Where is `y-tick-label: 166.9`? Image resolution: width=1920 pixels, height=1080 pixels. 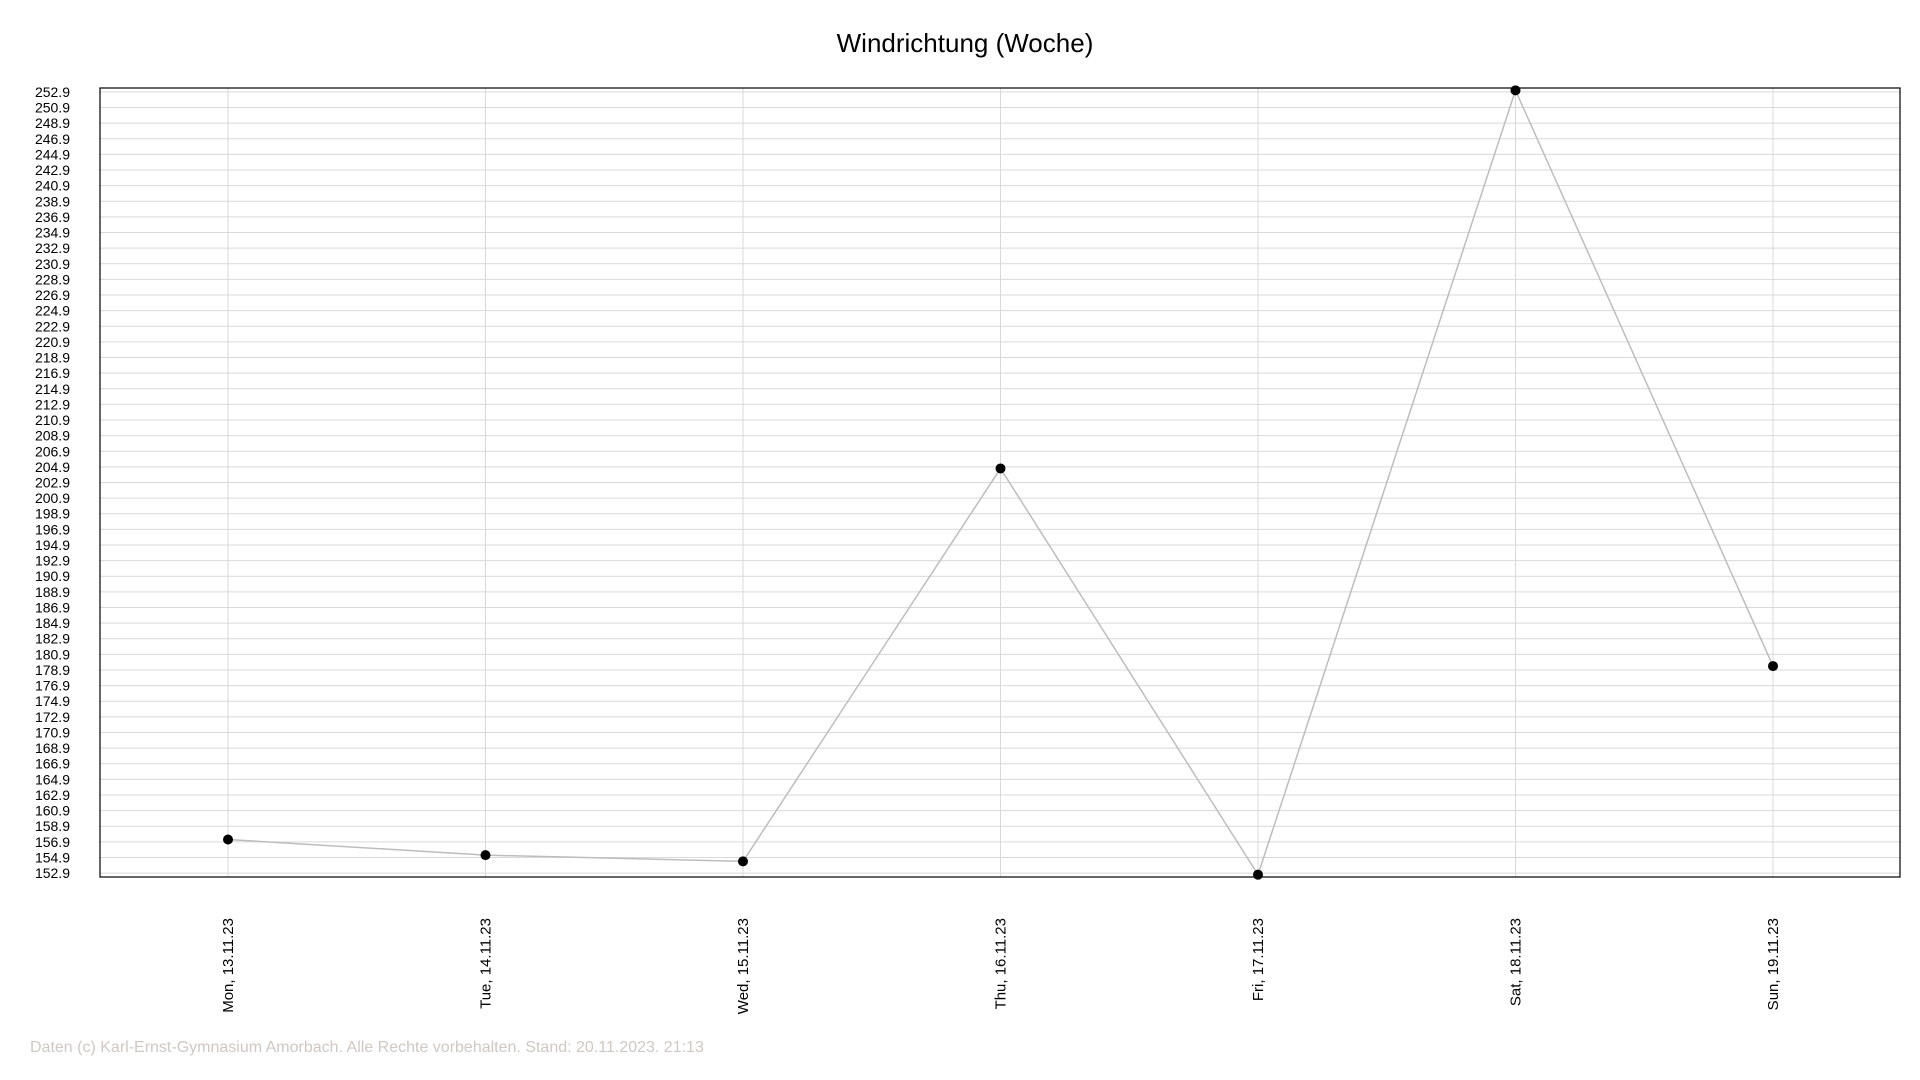
y-tick-label: 166.9 is located at coordinates (52, 764).